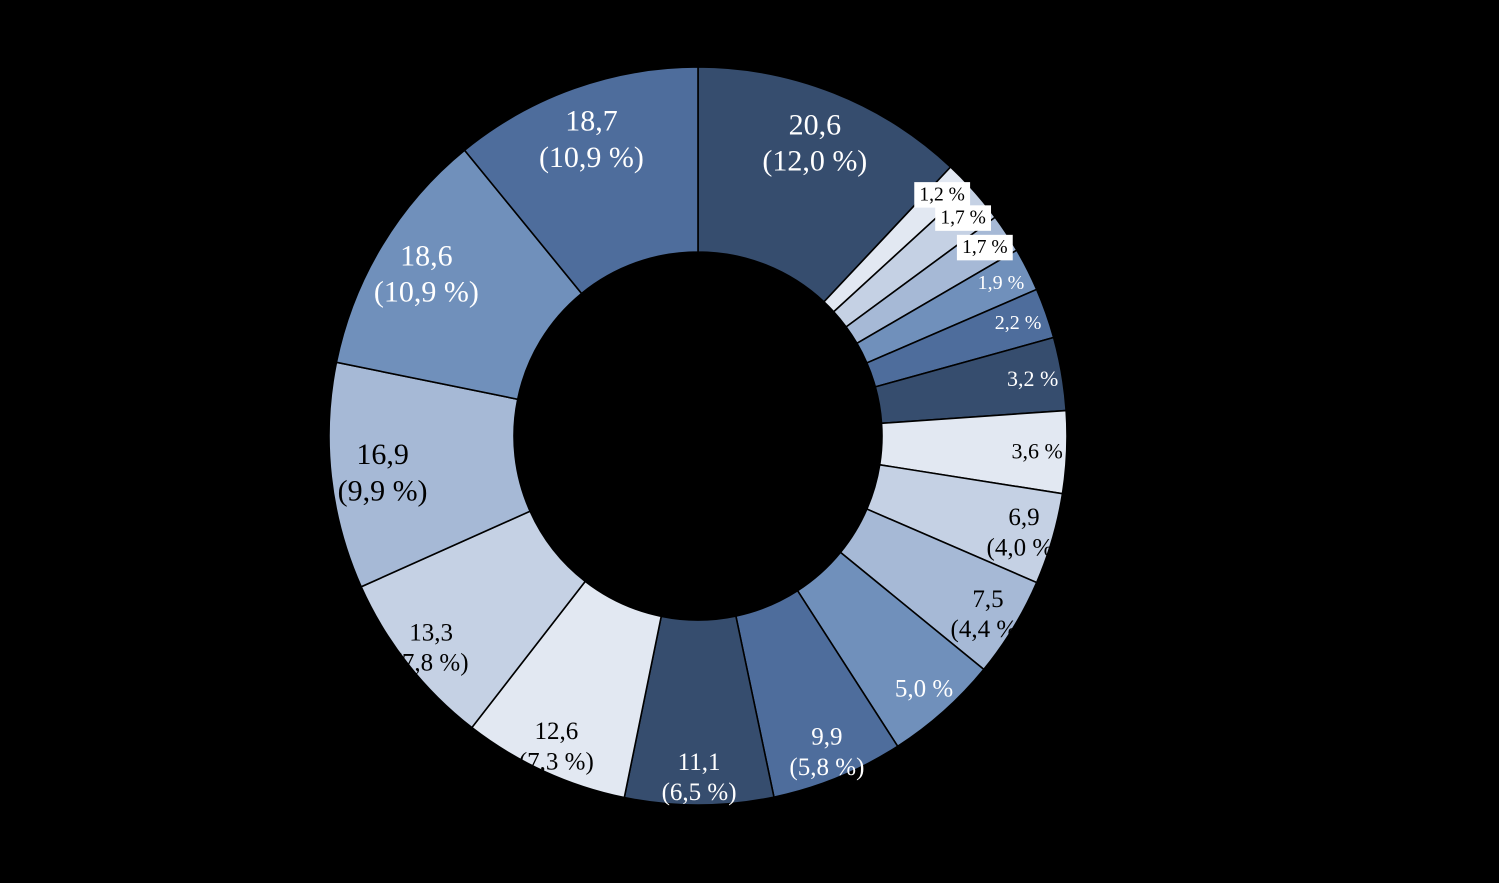  Describe the element at coordinates (699, 777) in the screenshot. I see `slice-label-13: 11,1 (6,5 %)` at that location.